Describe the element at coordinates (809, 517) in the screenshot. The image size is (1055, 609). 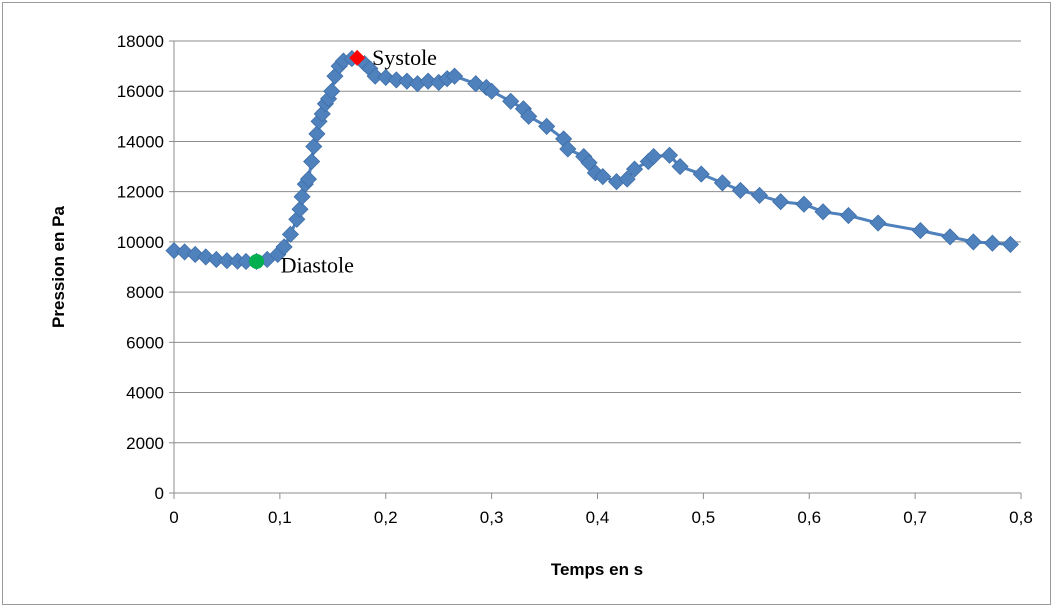
I see `x-tick-label: 0,6` at that location.